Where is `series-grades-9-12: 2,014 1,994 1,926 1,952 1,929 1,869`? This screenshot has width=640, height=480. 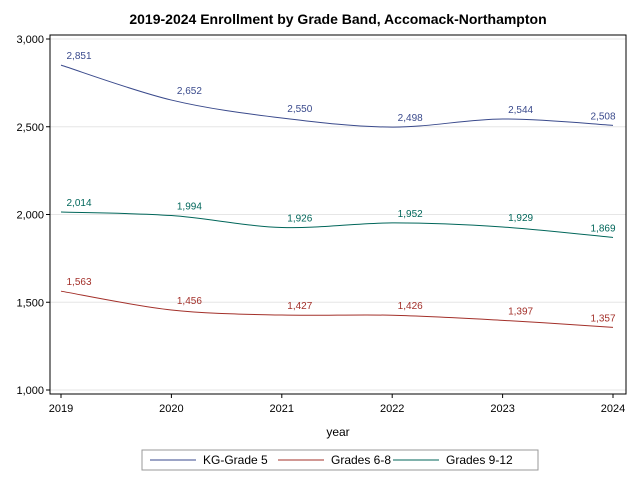
series-grades-9-12: 2,014 1,994 1,926 1,952 1,929 1,869 is located at coordinates (338, 218).